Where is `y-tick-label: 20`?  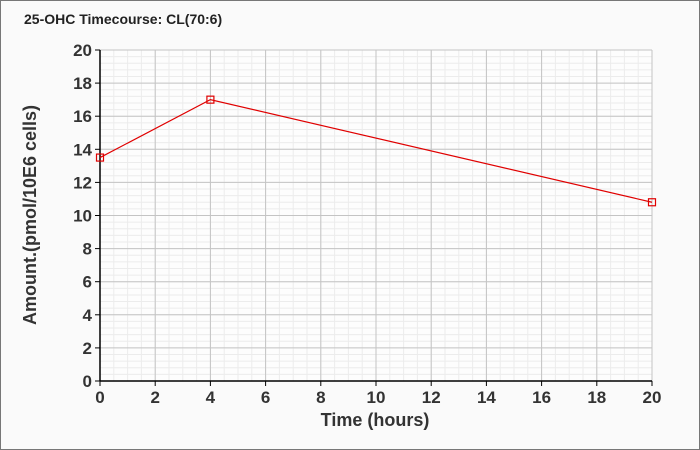 y-tick-label: 20 is located at coordinates (82, 50).